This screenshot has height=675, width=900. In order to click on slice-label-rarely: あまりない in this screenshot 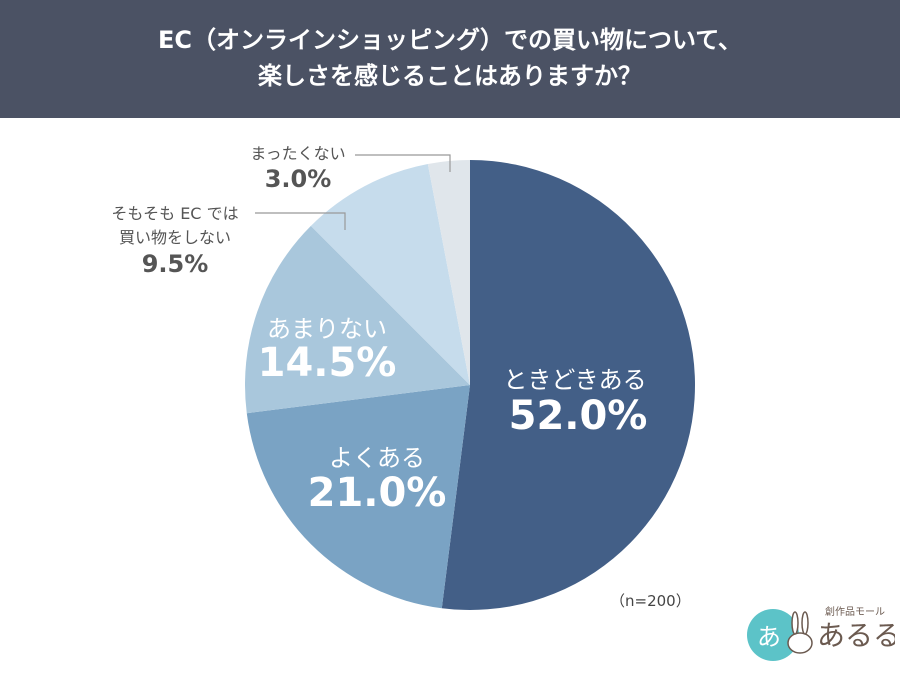, I will do `click(327, 329)`.